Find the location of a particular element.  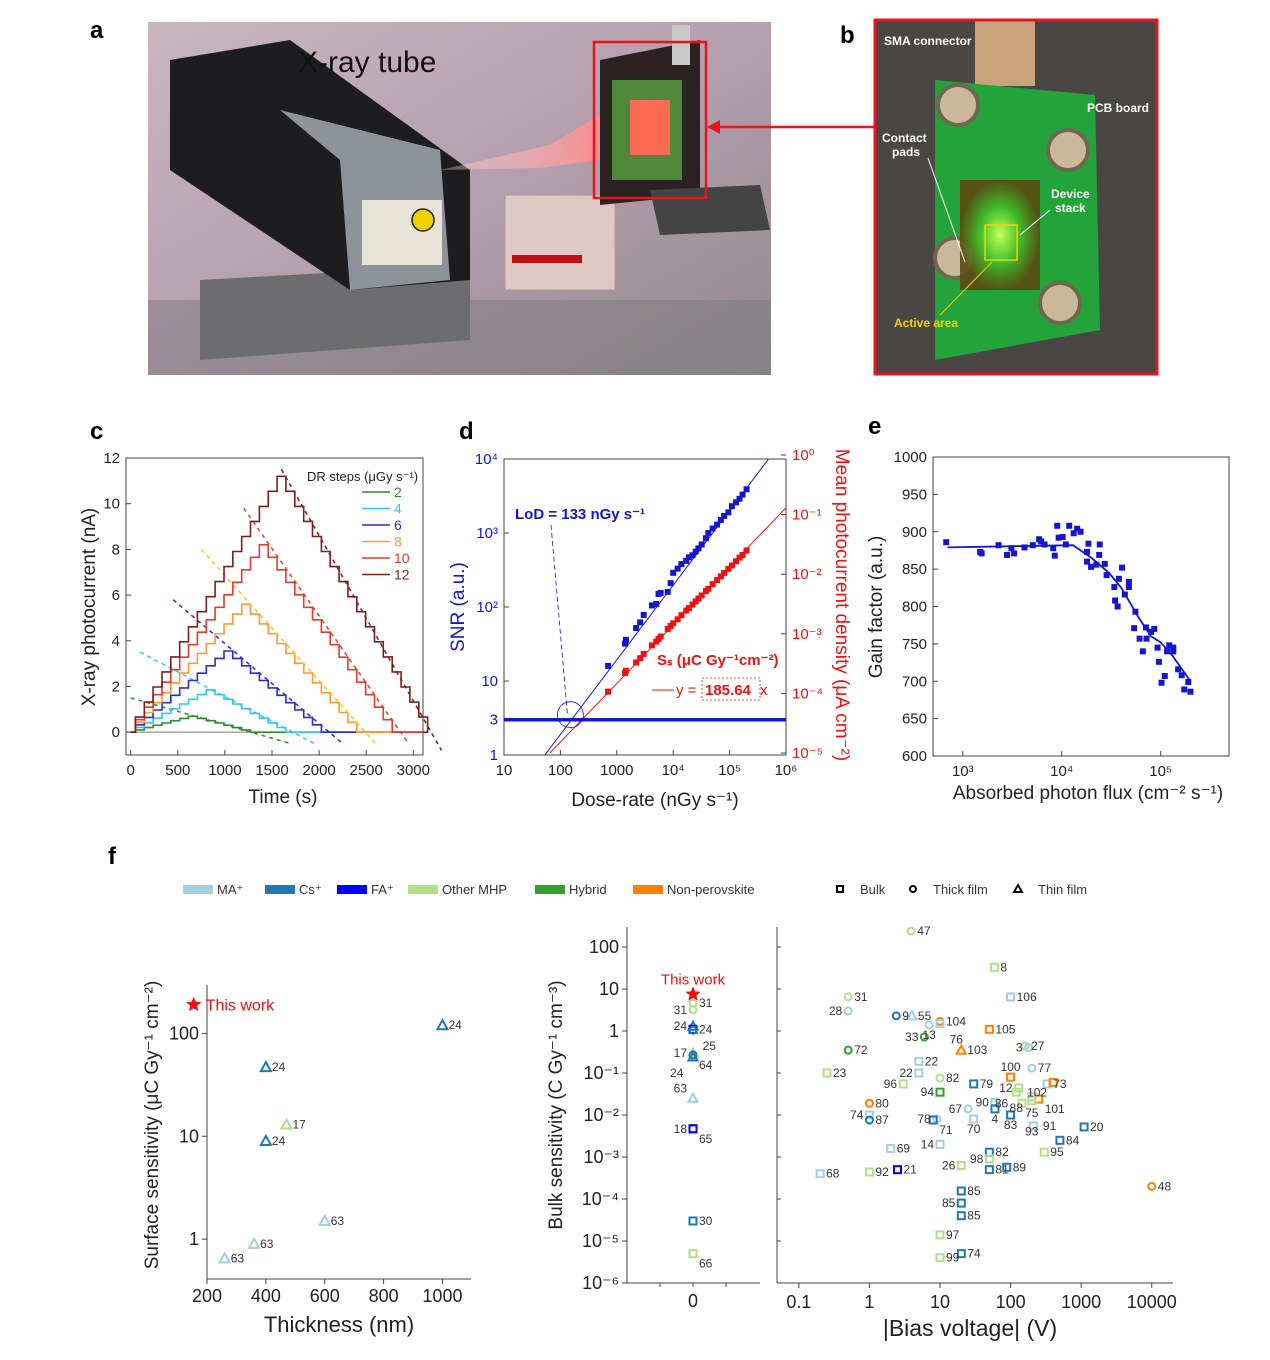

photo-xray-setup: X-ray tube is located at coordinates (511, 198).